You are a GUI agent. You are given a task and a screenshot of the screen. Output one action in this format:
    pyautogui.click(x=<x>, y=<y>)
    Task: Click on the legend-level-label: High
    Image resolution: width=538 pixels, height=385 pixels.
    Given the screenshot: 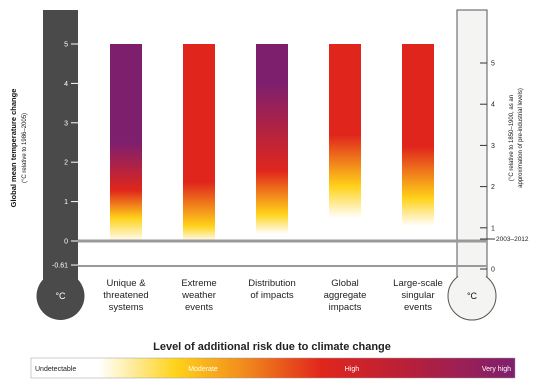 What is the action you would take?
    pyautogui.click(x=352, y=369)
    